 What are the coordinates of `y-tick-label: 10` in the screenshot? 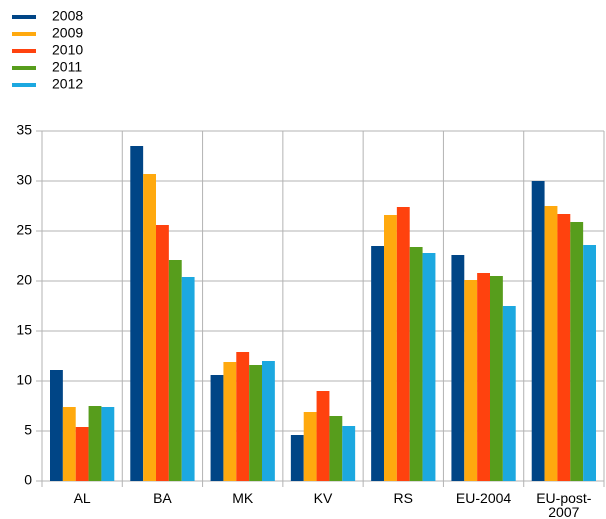 It's located at (24, 380).